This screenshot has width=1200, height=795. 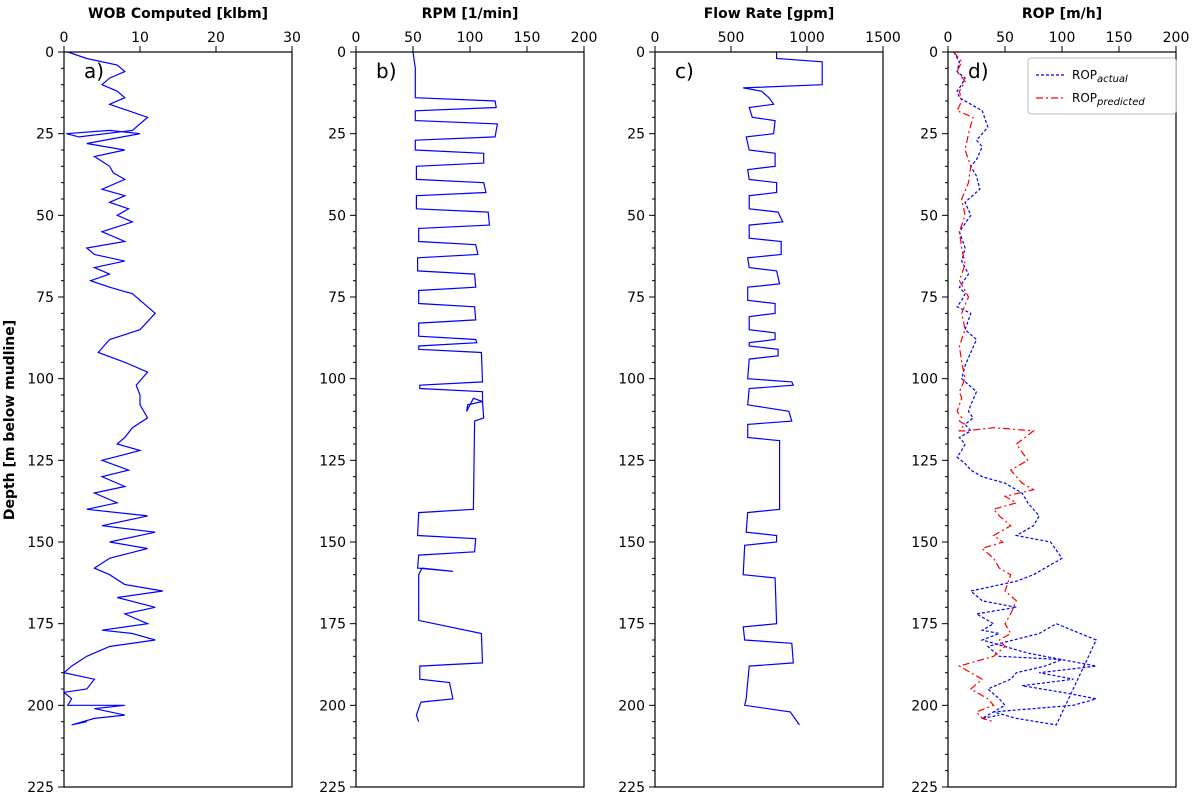 I want to click on x-tick-label: 20, so click(x=216, y=38).